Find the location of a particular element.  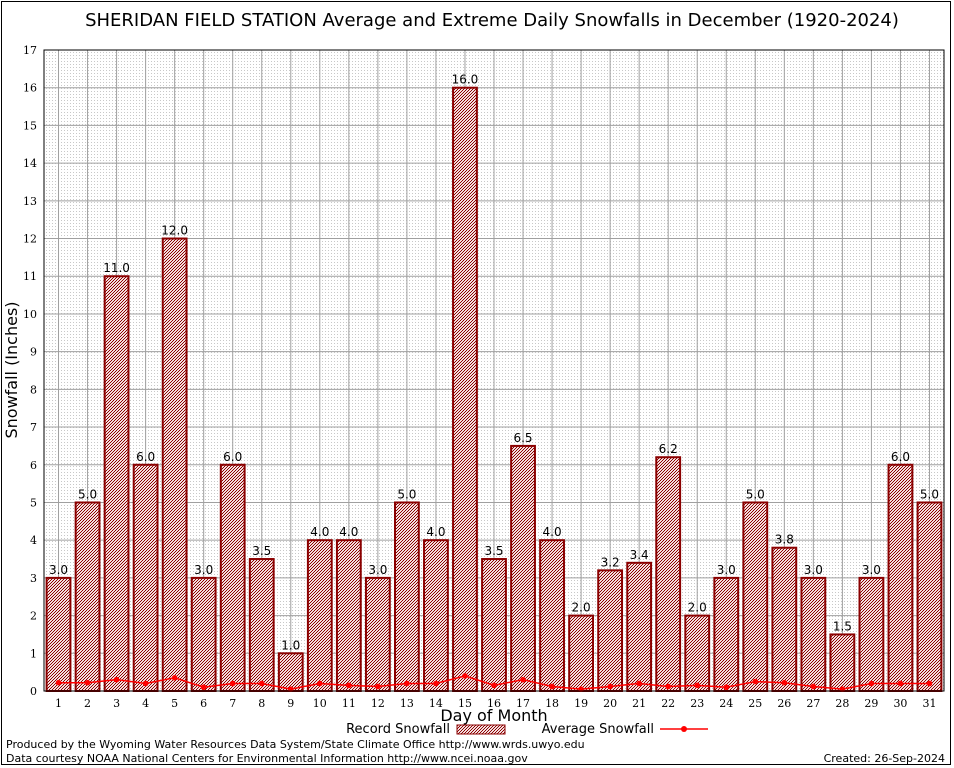

x-tick-label: 20 is located at coordinates (610, 703).